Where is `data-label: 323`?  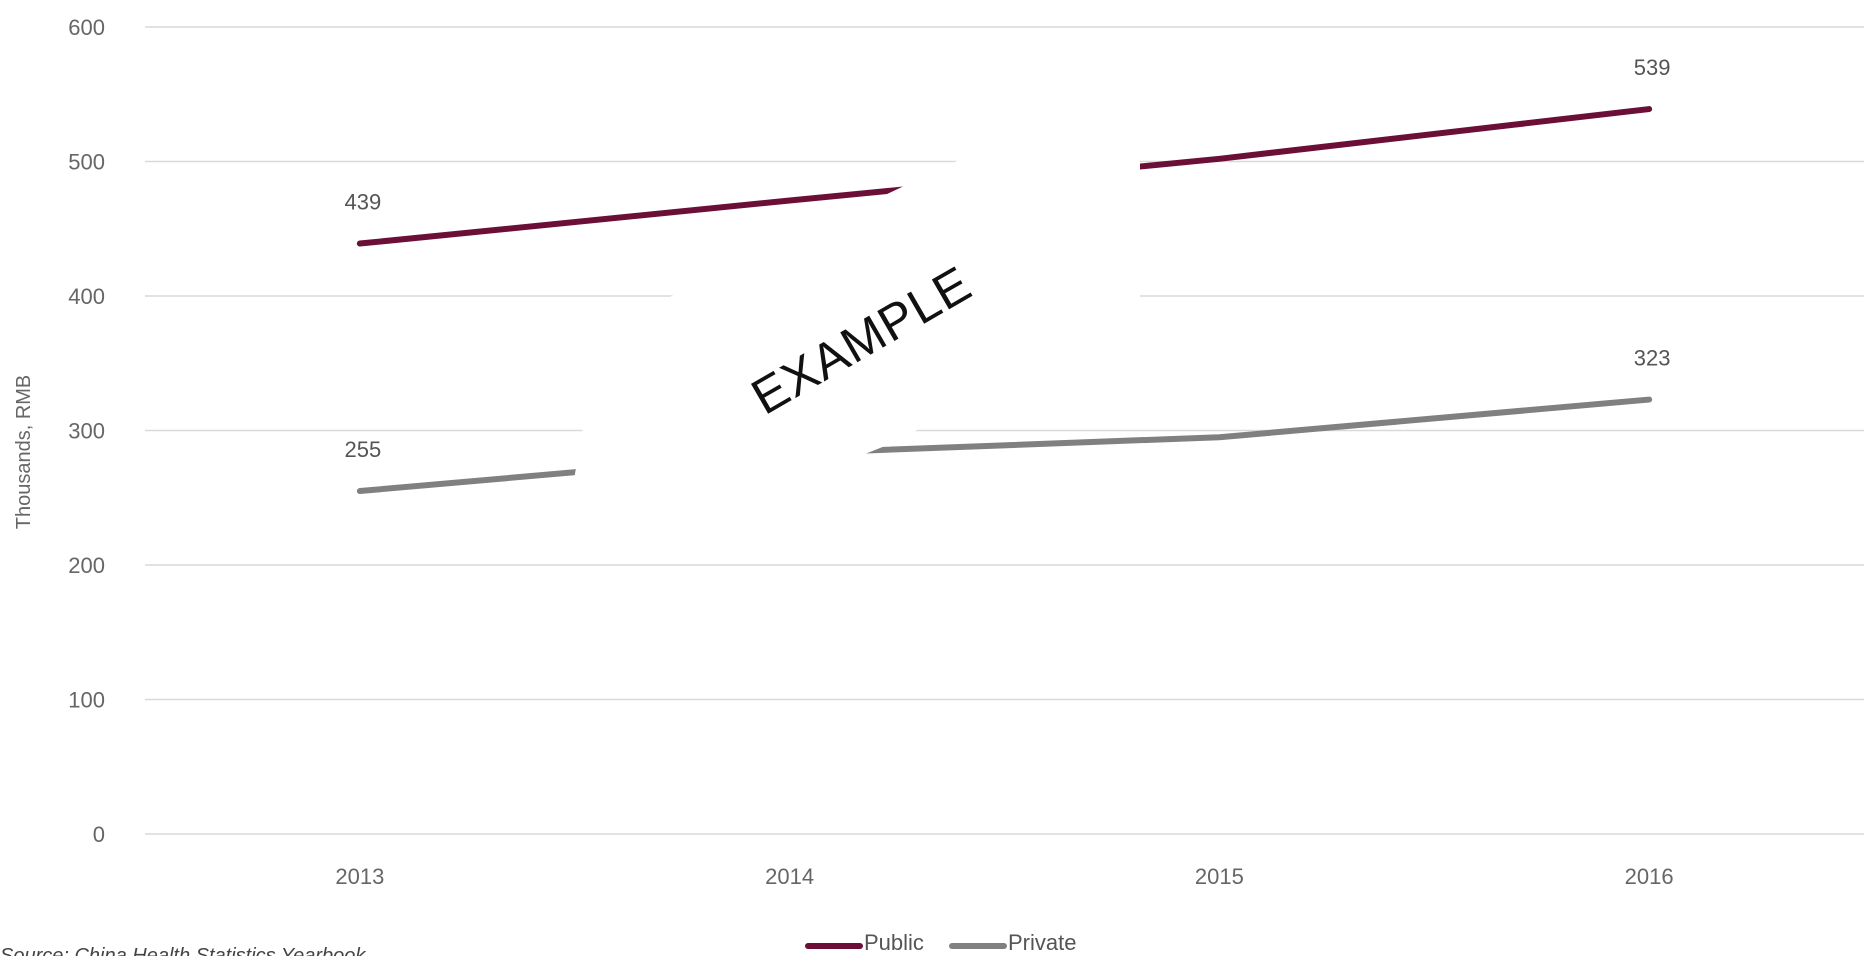
data-label: 323 is located at coordinates (1652, 358).